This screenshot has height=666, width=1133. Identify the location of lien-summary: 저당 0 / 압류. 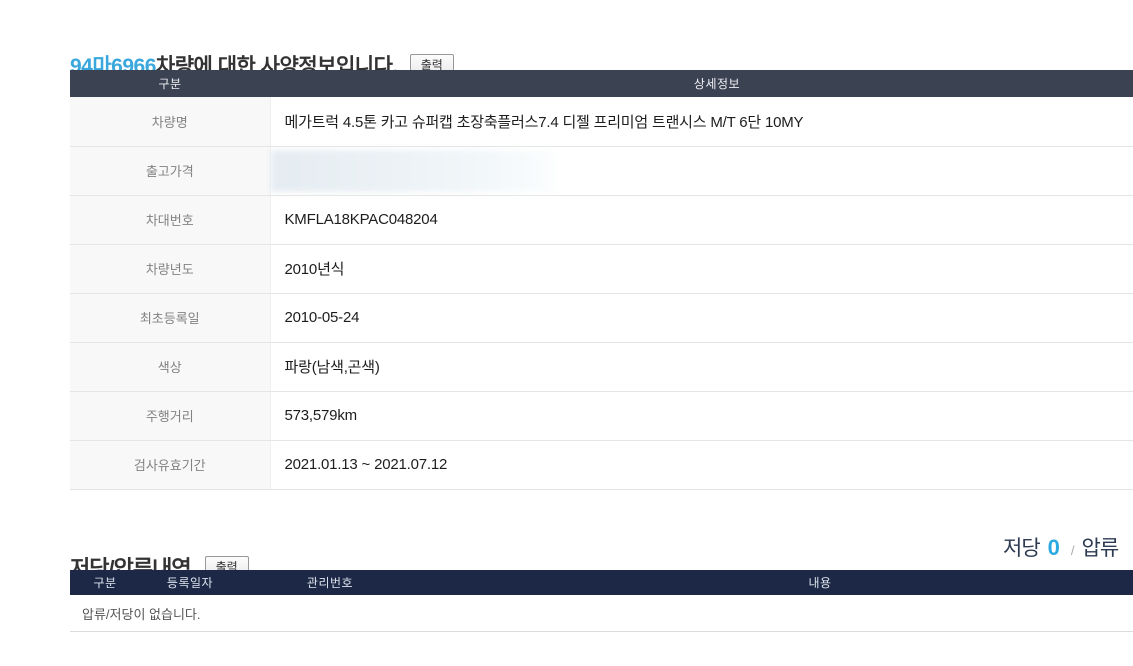
(1061, 547).